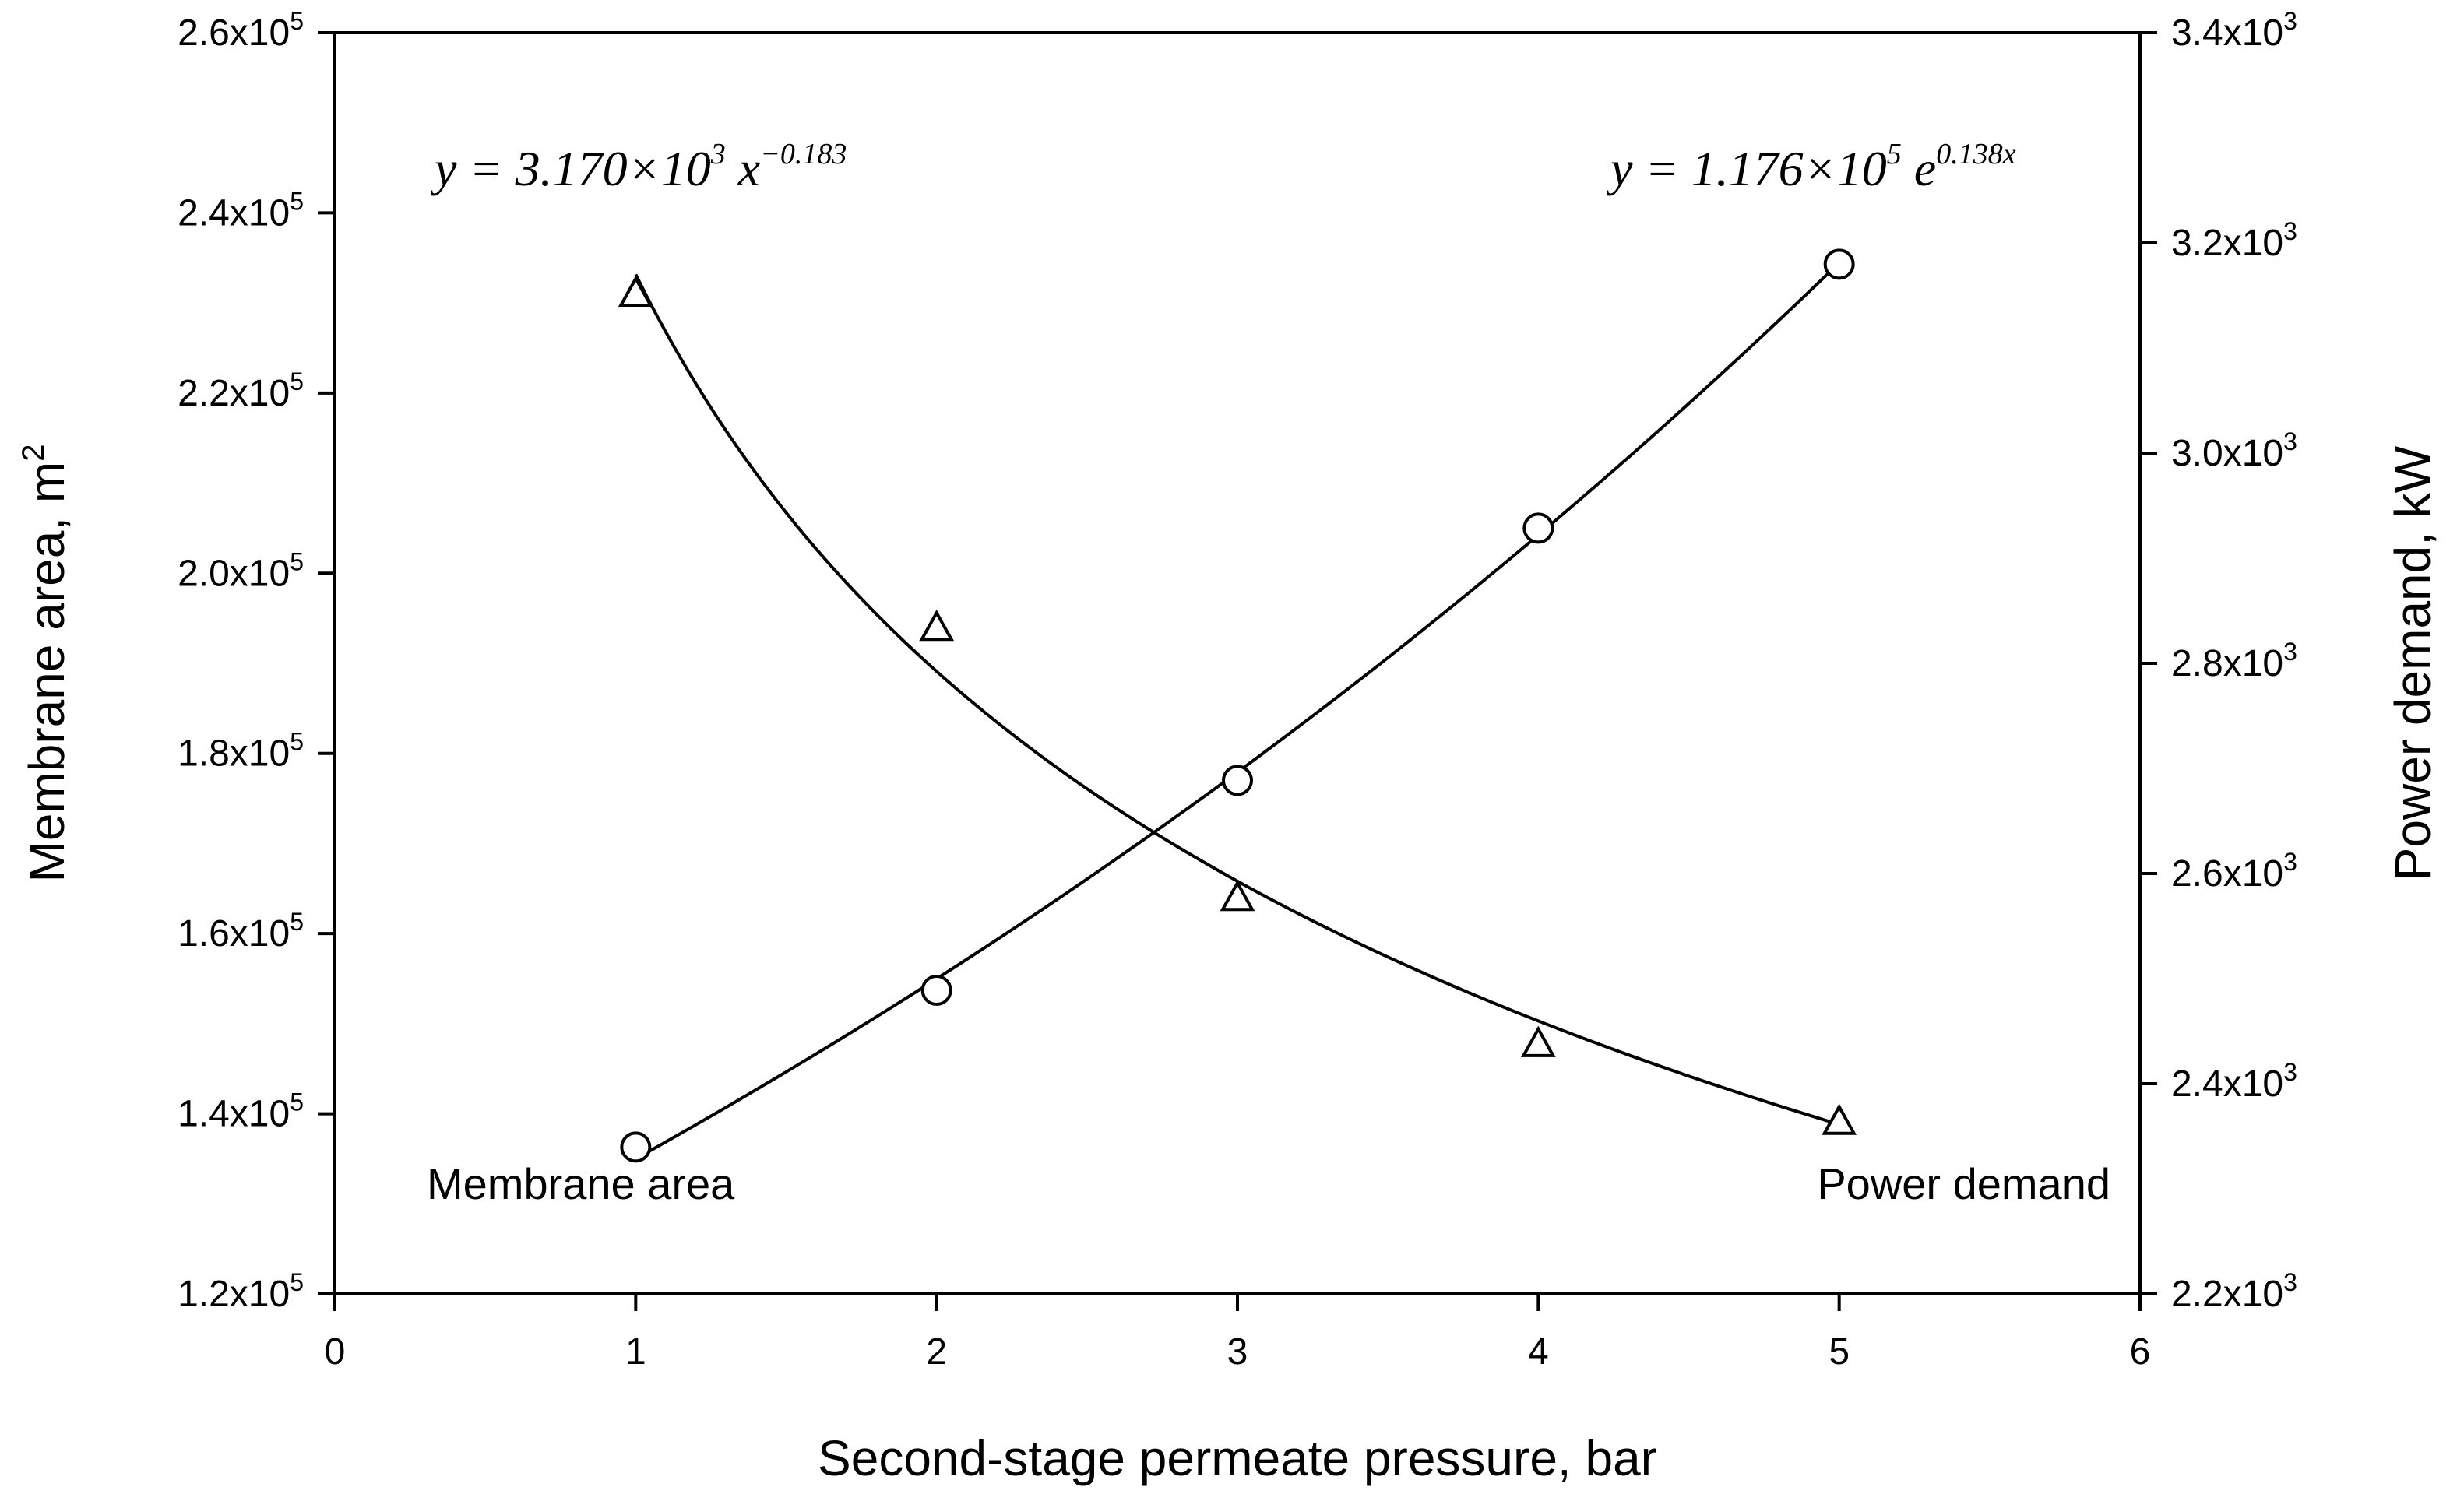  I want to click on left-tick-label: 2.6x10⁵, so click(241, 31).